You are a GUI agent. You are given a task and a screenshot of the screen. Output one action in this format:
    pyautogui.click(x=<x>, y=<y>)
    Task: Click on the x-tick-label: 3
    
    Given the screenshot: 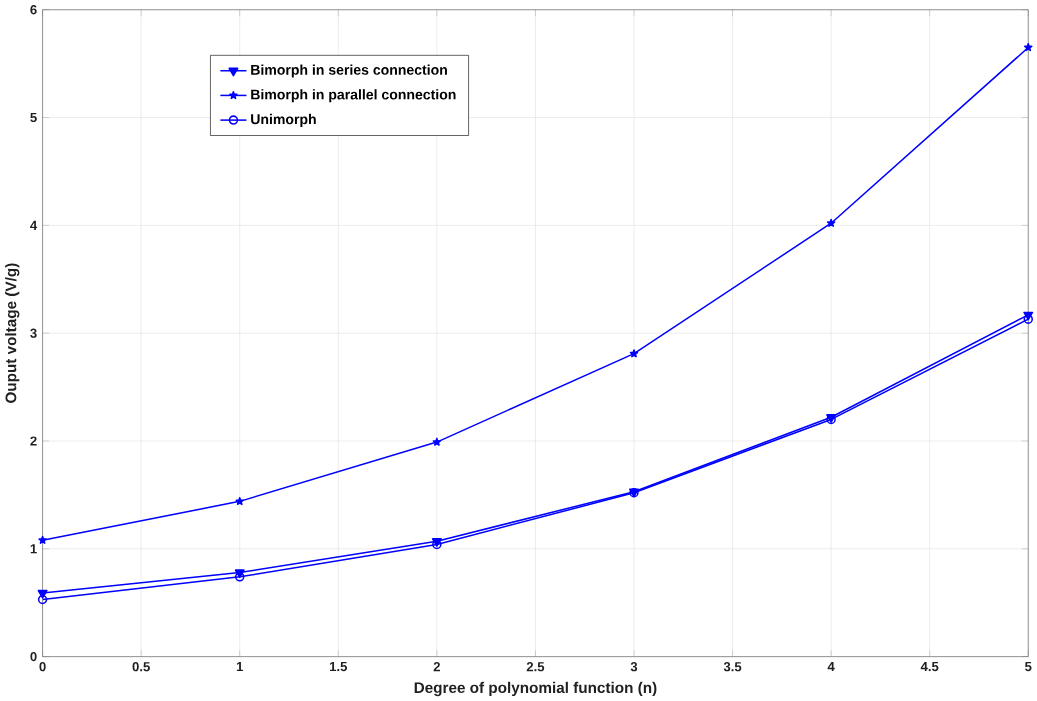 What is the action you would take?
    pyautogui.click(x=634, y=666)
    